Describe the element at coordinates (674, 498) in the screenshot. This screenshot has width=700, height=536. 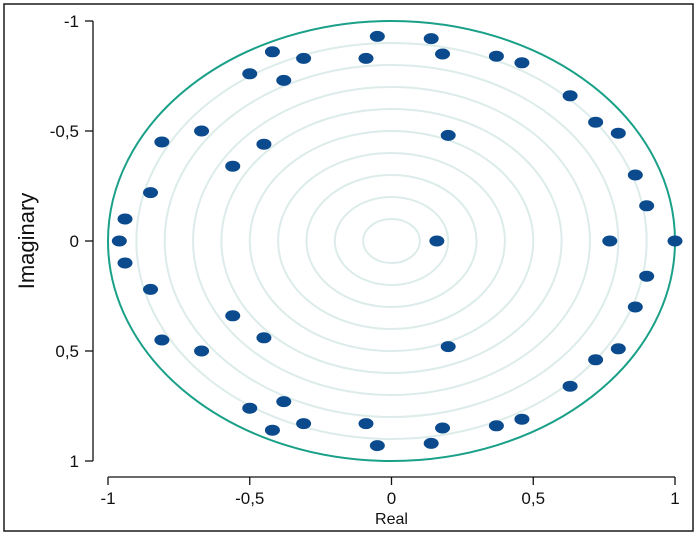
I see `x-tick-label: 1` at that location.